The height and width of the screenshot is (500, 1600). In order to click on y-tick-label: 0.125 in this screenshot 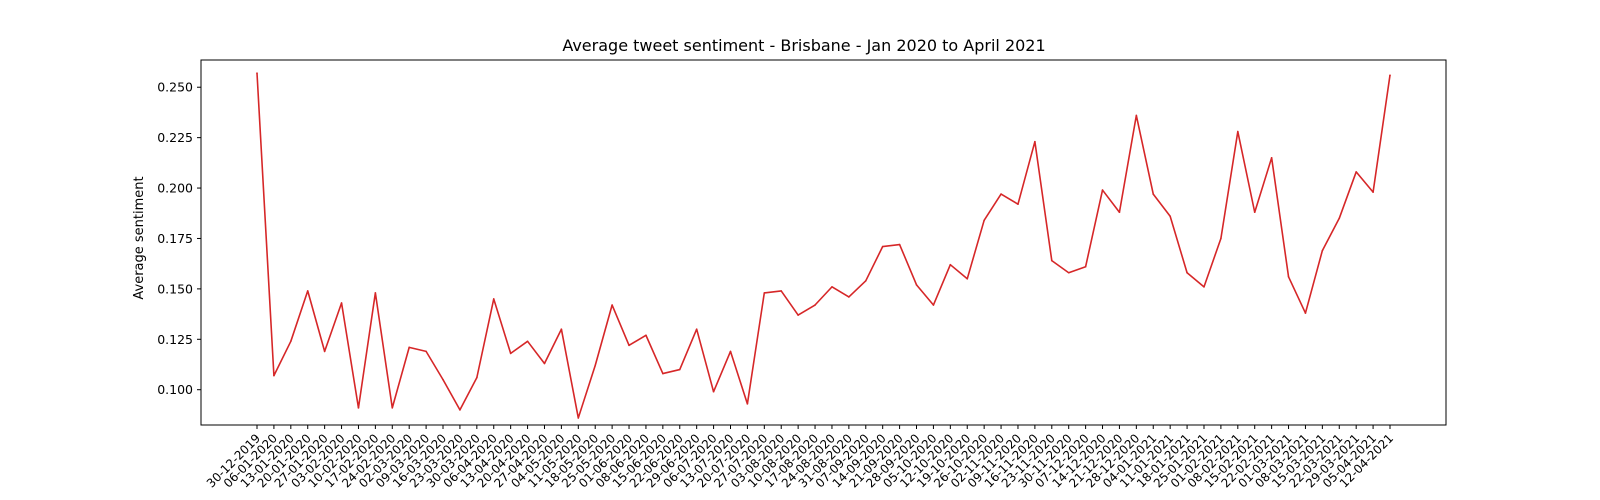, I will do `click(175, 339)`.